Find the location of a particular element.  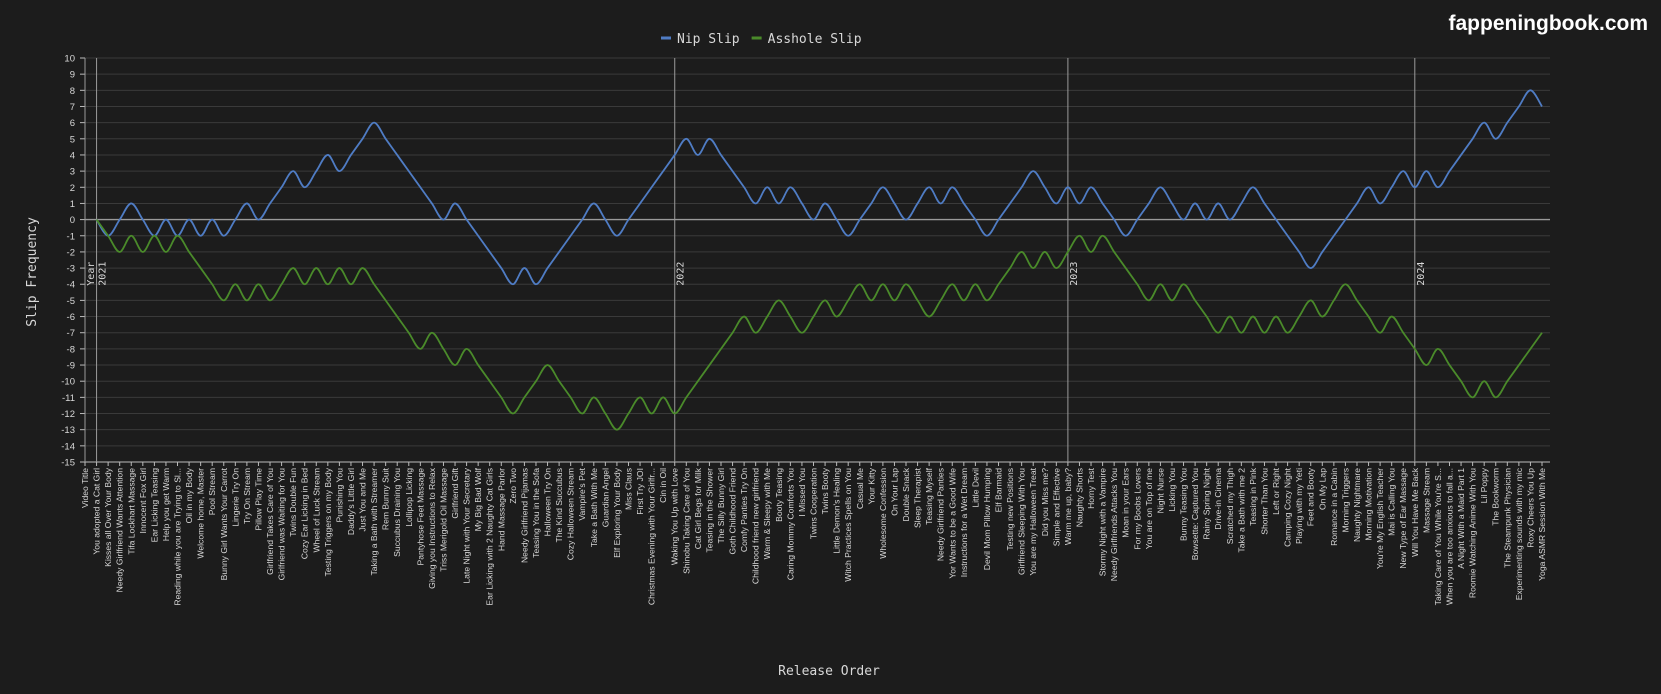

x-tick-label: Needy Girlfriend Wants Attention is located at coordinates (120, 530).